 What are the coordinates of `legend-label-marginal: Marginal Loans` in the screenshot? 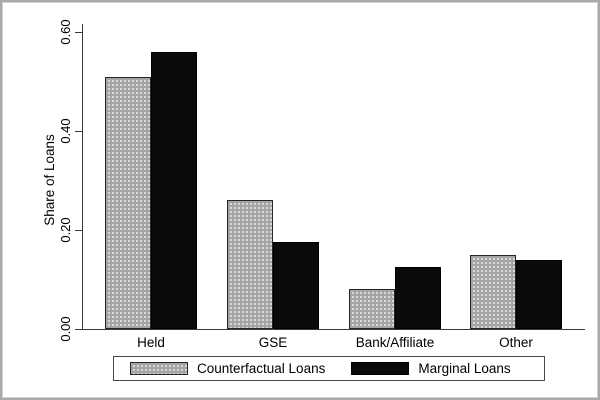 It's located at (464, 368).